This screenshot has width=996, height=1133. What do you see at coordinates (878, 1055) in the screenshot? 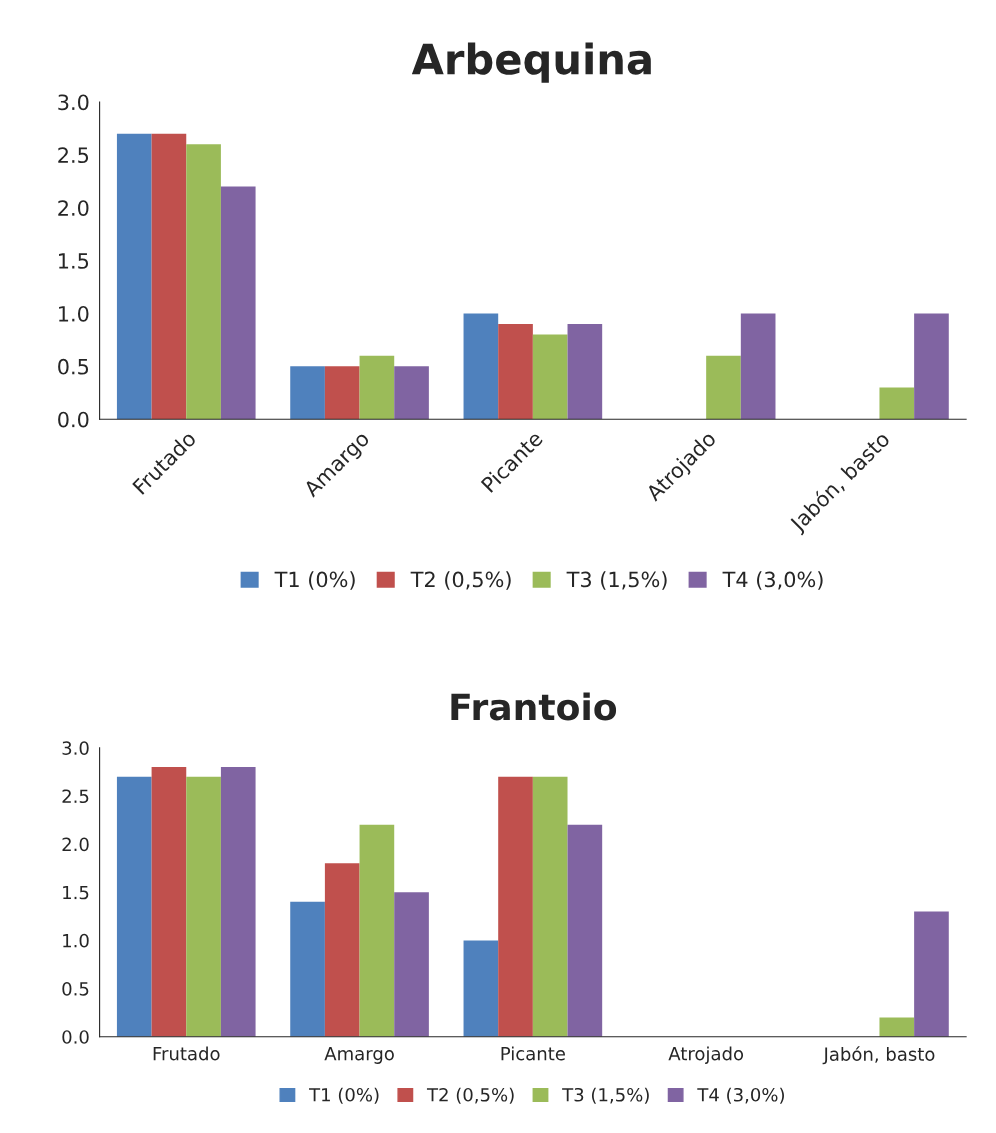
I see `x-tick-label: Jabón, basto` at bounding box center [878, 1055].